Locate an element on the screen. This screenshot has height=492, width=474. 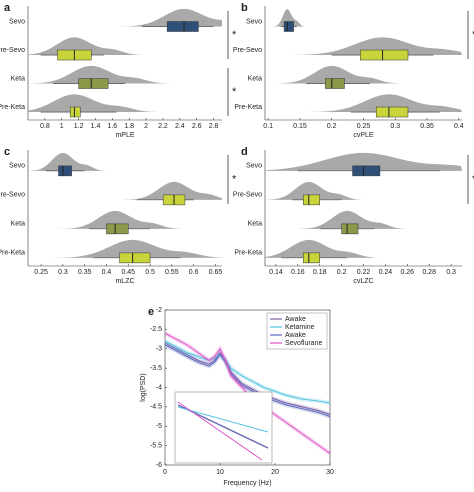
x-axis-label: mPLE is located at coordinates (124, 135).